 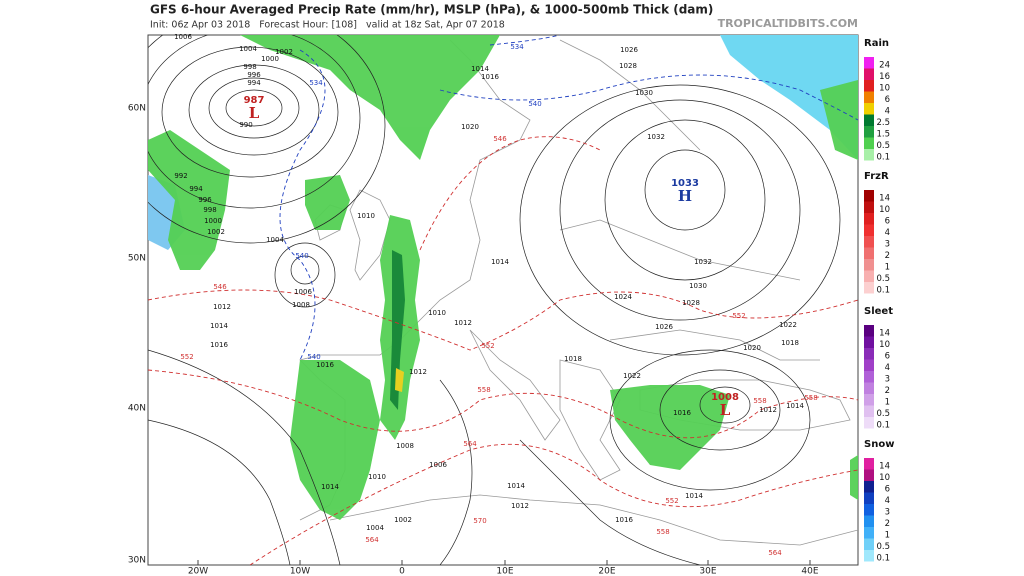 I want to click on thickness-label: 564, so click(x=470, y=444).